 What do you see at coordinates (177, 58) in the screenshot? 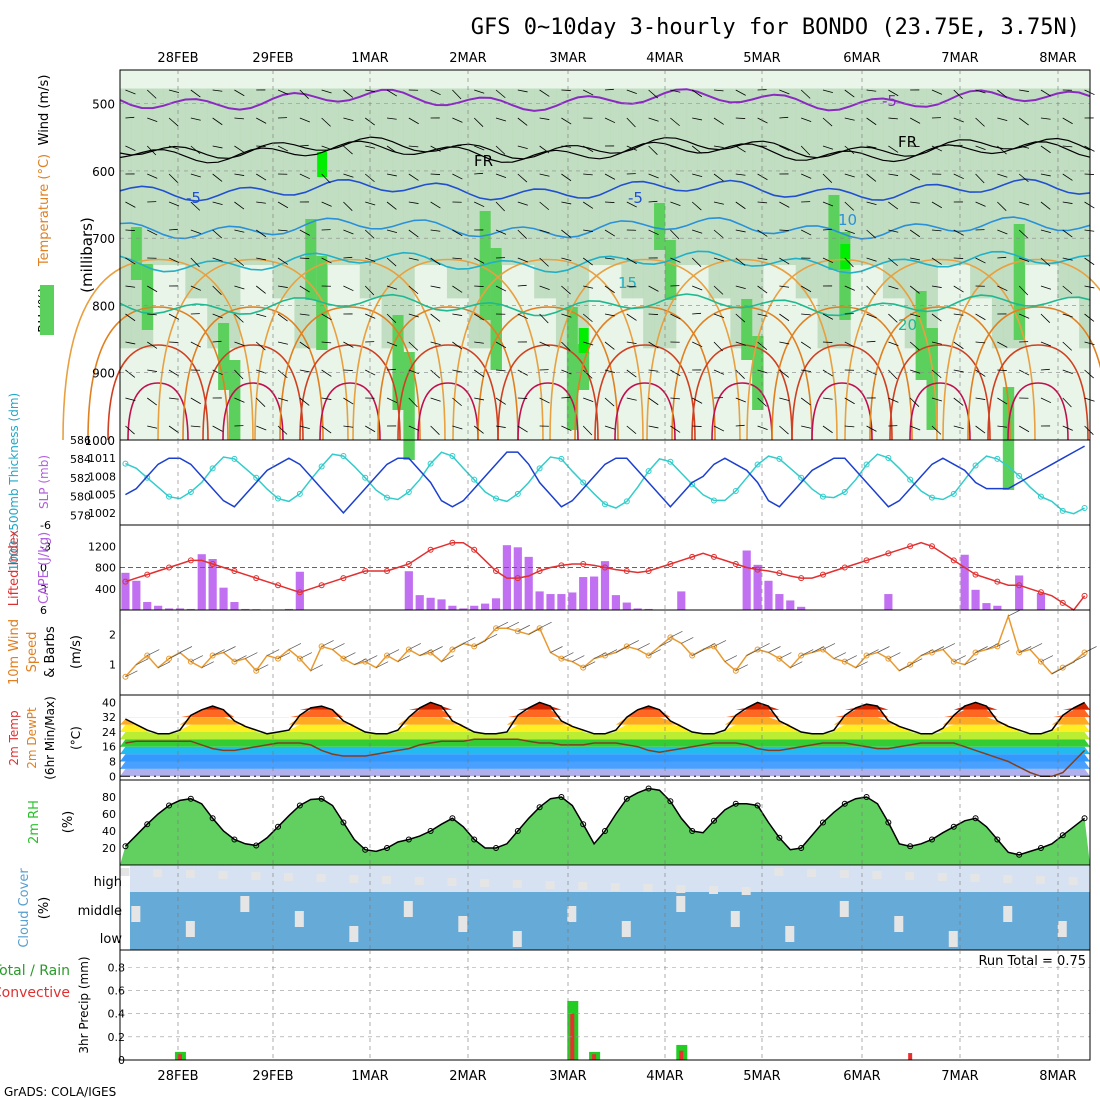
I see `date-label-top: 28FEB` at bounding box center [177, 58].